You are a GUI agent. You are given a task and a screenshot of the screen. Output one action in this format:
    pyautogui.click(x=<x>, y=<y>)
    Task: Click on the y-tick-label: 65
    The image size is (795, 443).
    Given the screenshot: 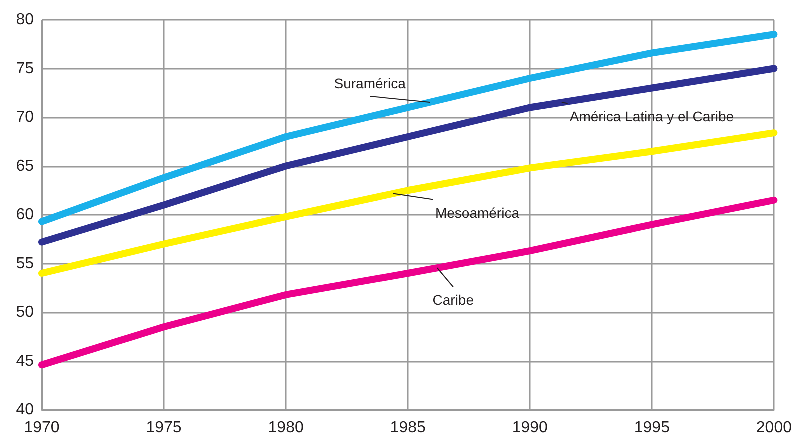 What is the action you would take?
    pyautogui.click(x=25, y=166)
    